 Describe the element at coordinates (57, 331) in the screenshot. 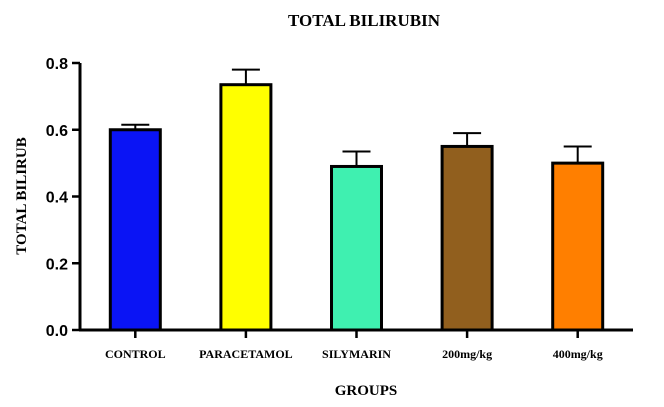

I see `y-tick-label: 0.0` at that location.